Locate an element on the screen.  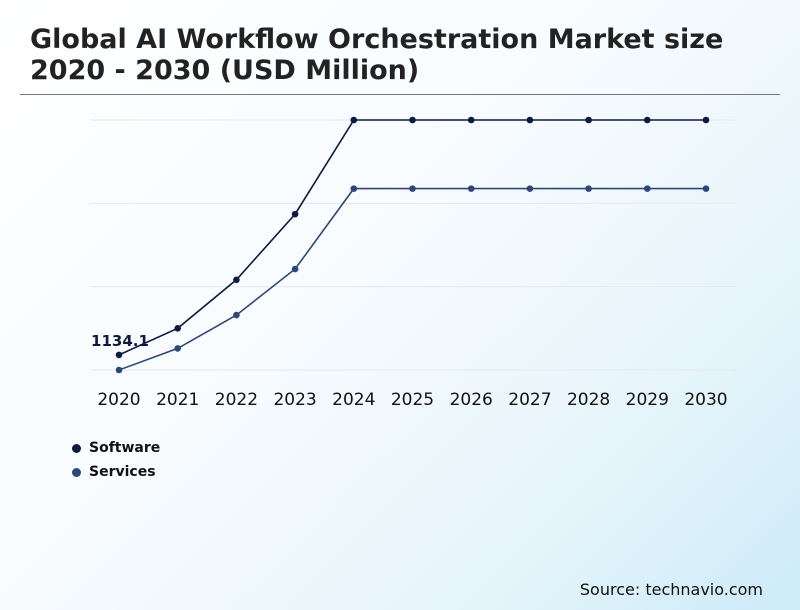
legend-label: Software is located at coordinates (125, 448).